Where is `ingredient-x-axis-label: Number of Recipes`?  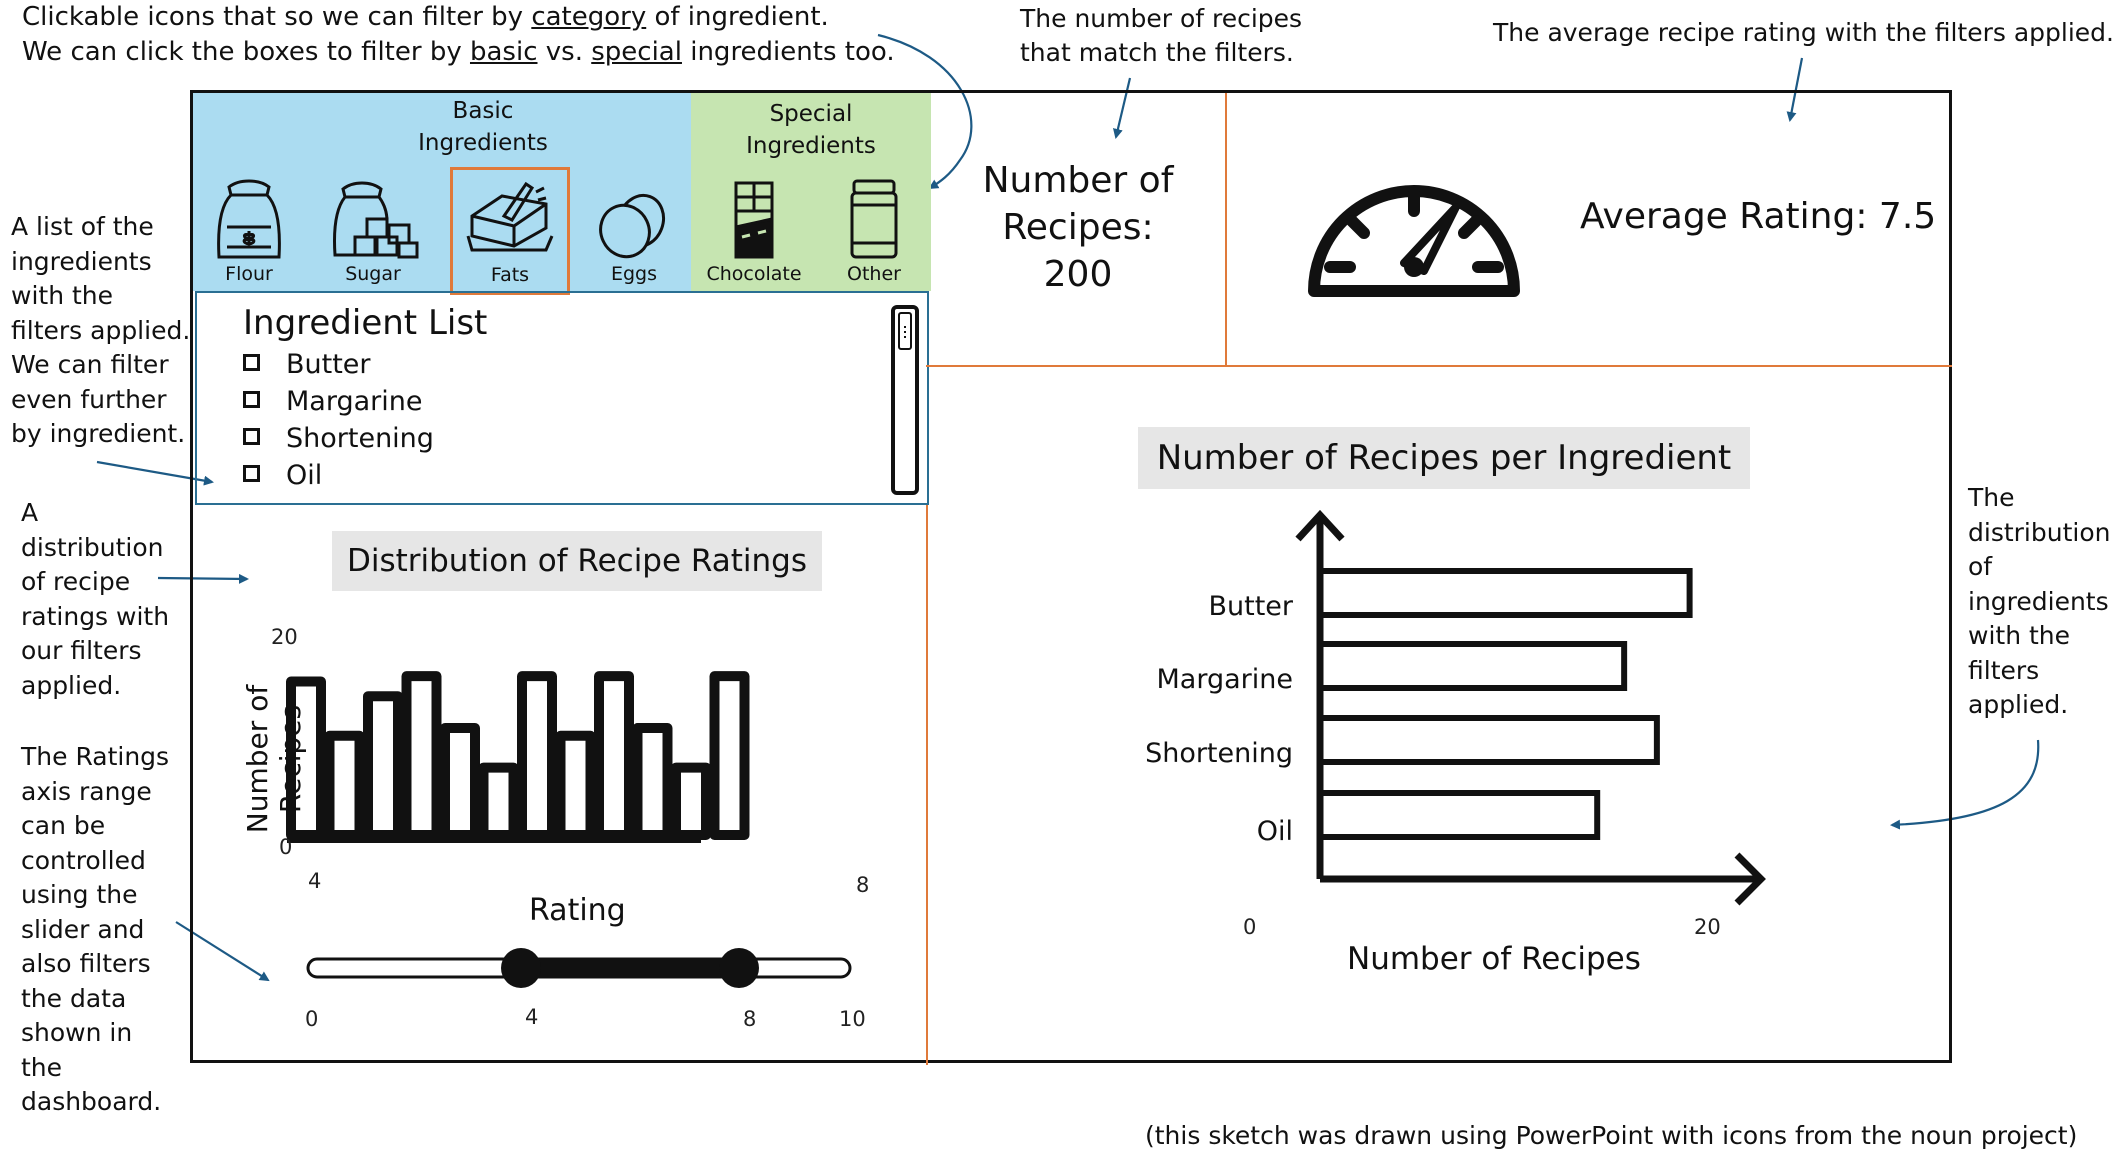
ingredient-x-axis-label: Number of Recipes is located at coordinates (1494, 959).